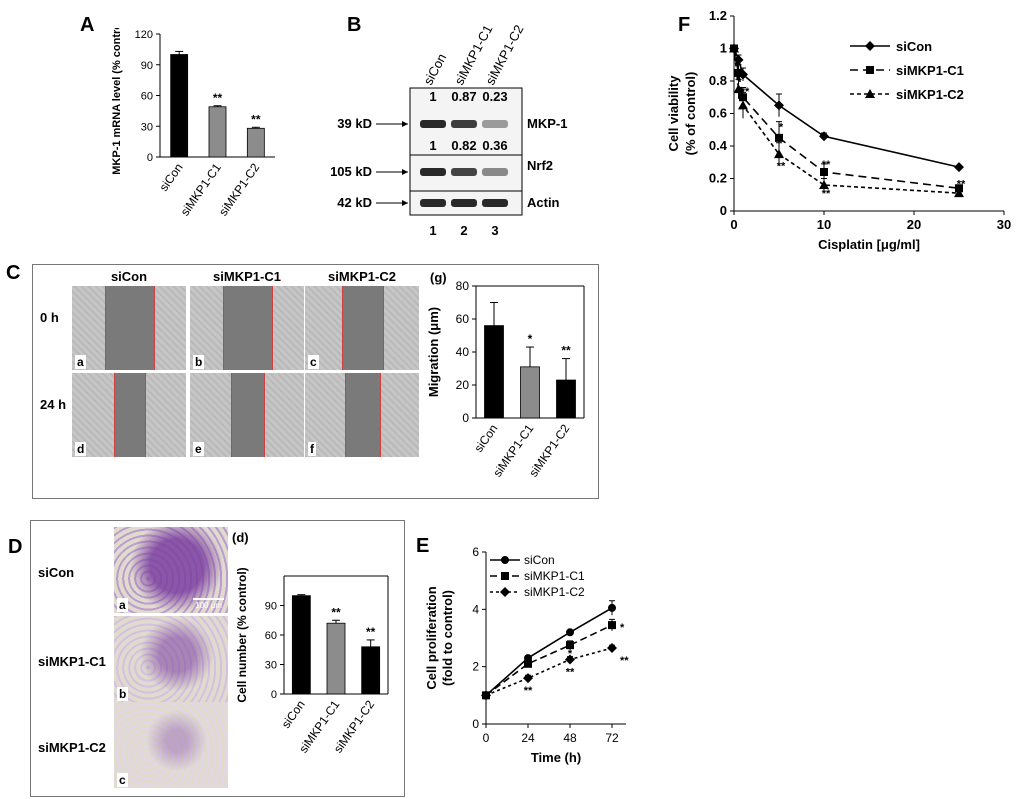  Describe the element at coordinates (171, 745) in the screenshot. I see `transwell-image: c` at that location.